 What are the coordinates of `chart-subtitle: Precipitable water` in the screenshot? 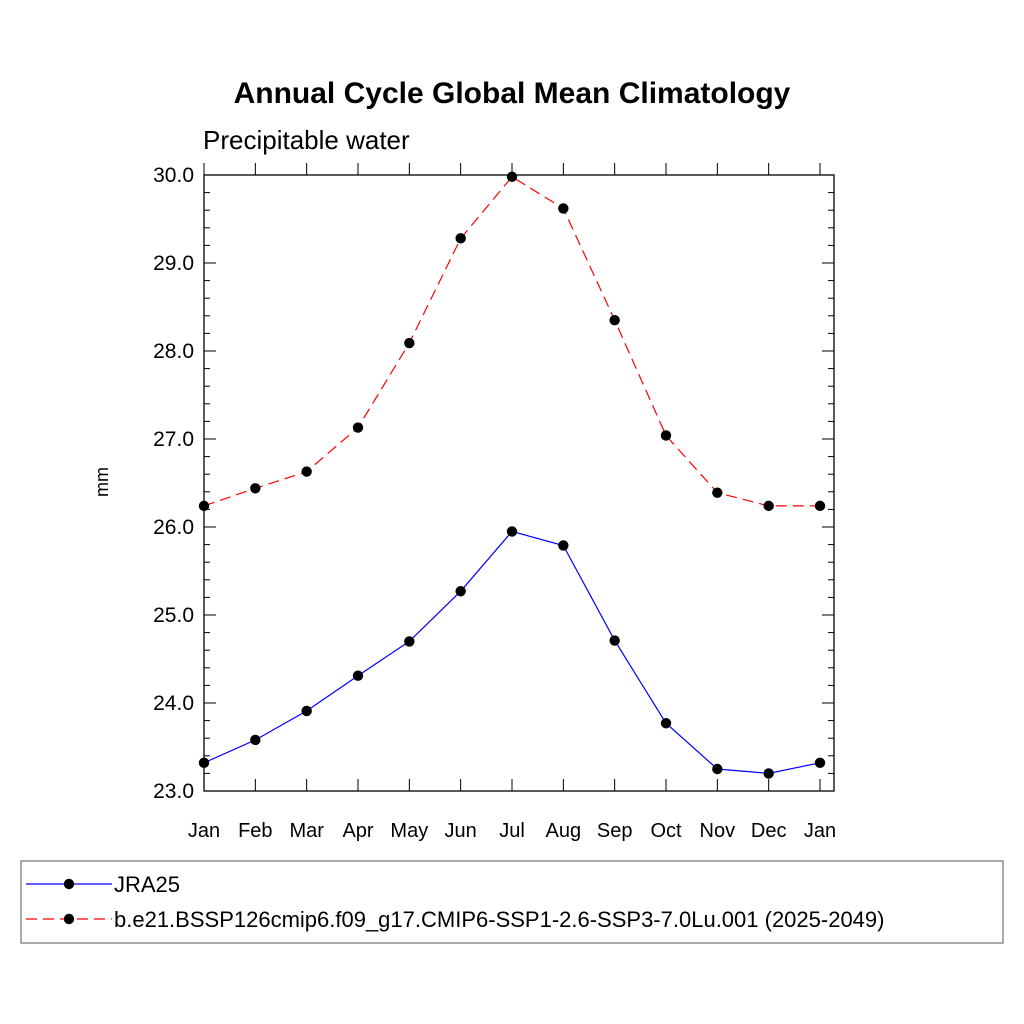 It's located at (306, 140).